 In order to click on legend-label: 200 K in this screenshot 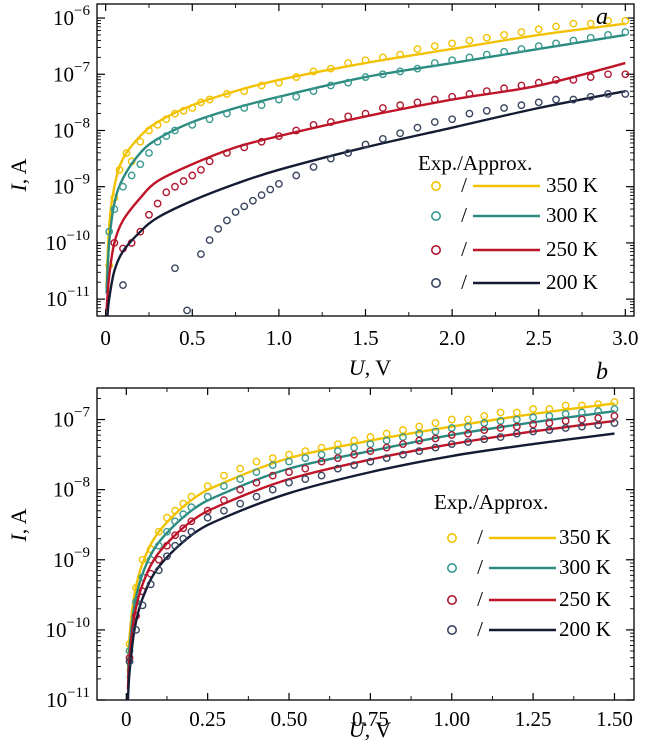, I will do `click(585, 629)`.